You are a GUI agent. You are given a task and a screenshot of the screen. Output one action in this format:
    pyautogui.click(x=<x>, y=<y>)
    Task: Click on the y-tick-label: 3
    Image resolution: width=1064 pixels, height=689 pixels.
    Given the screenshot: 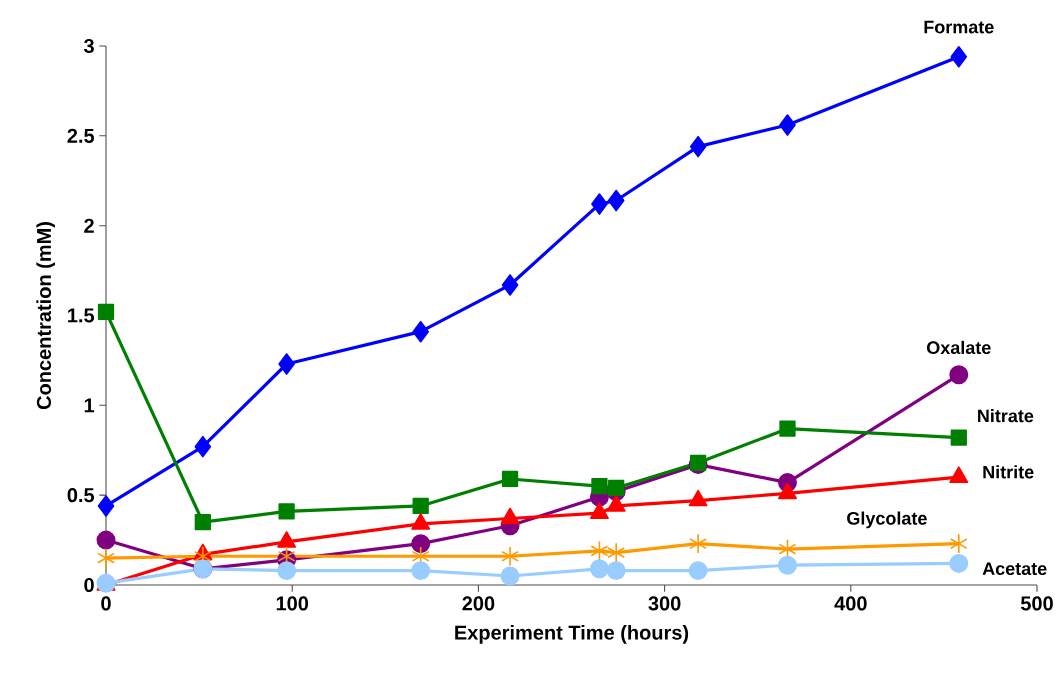 What is the action you would take?
    pyautogui.click(x=88, y=46)
    